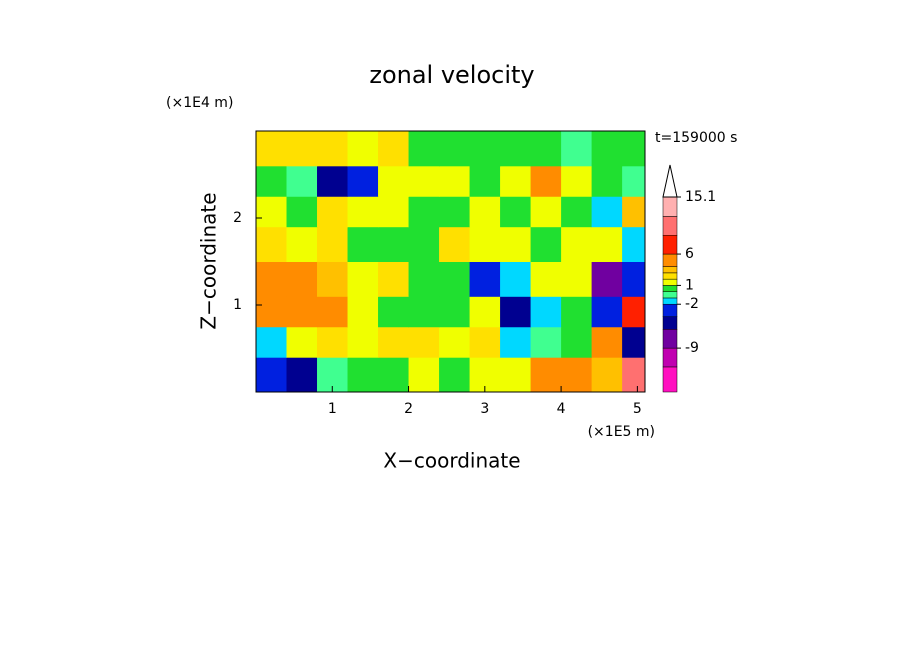 This screenshot has height=654, width=904. I want to click on y-unit: (×1E4 m), so click(199, 103).